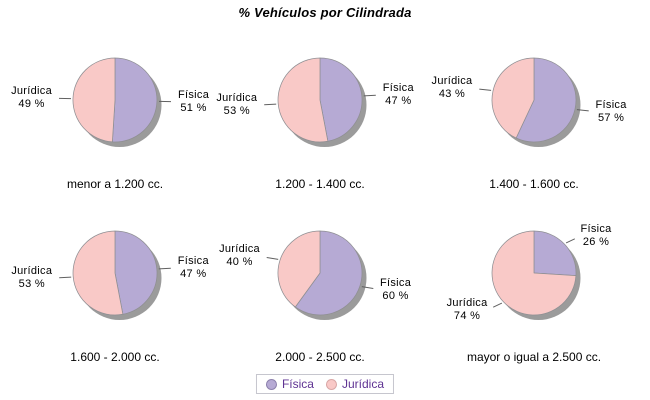  Describe the element at coordinates (31, 104) in the screenshot. I see `pie-label-value: 49 %` at that location.